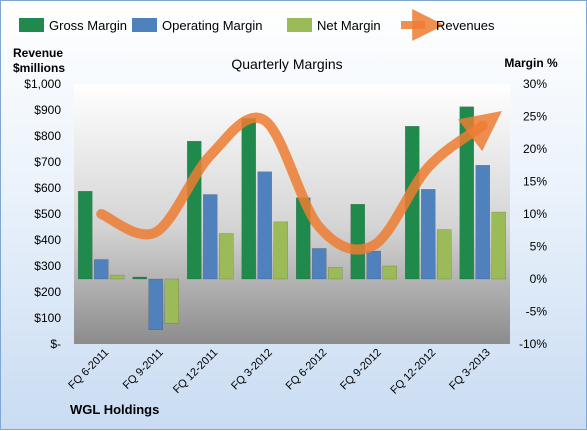  What do you see at coordinates (535, 182) in the screenshot?
I see `right-tick-label: 15%` at bounding box center [535, 182].